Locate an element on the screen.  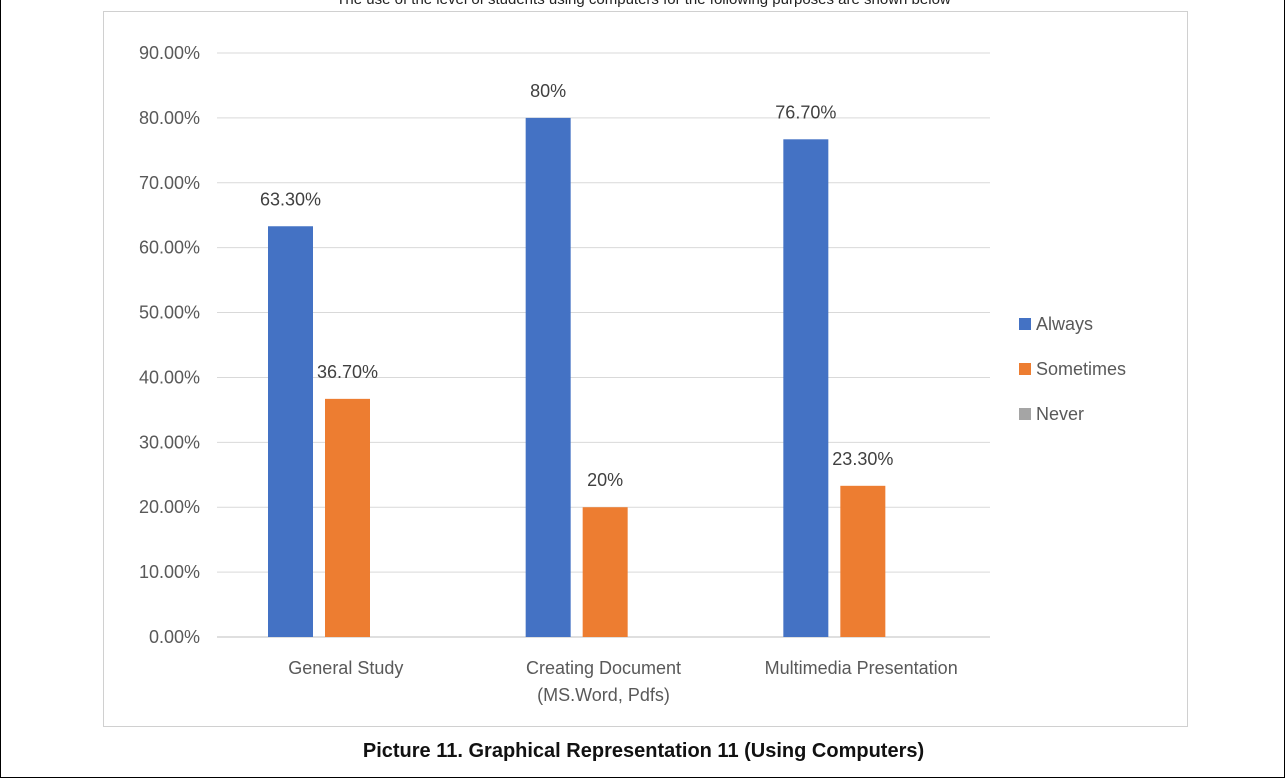
data-label: 36.70% is located at coordinates (347, 372).